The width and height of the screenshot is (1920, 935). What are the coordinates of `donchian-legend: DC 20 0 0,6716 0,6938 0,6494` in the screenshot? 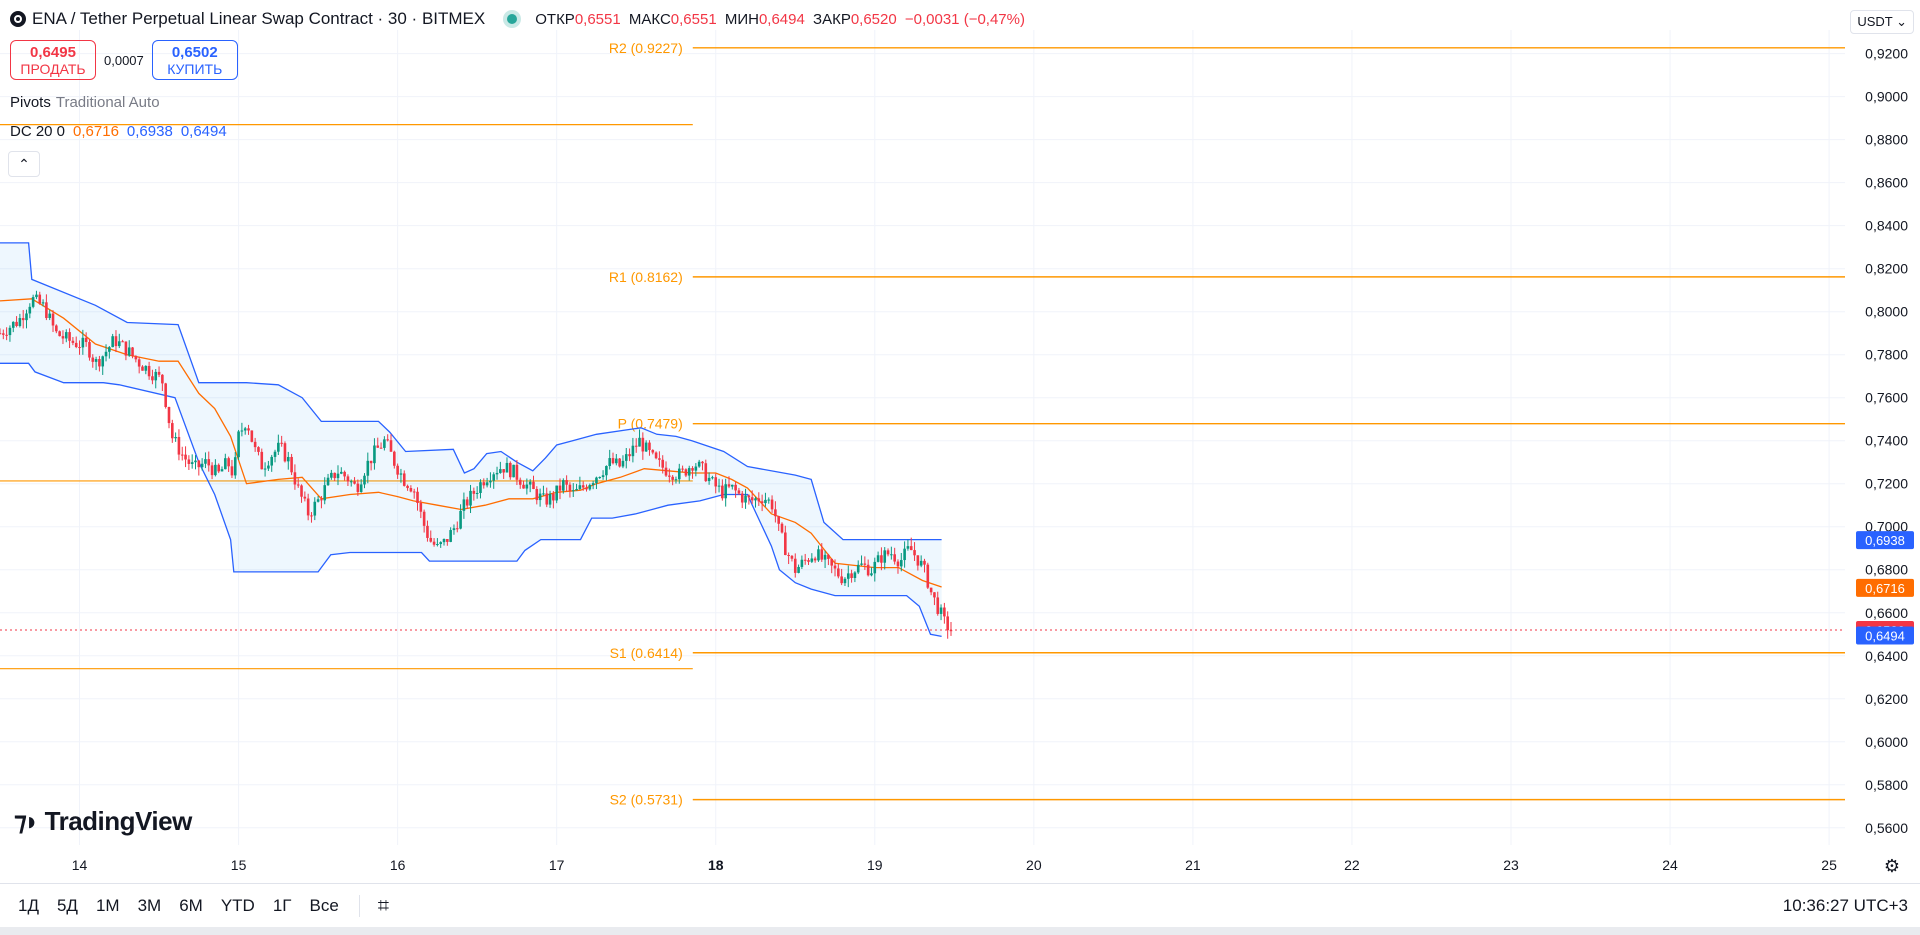 It's located at (122, 131).